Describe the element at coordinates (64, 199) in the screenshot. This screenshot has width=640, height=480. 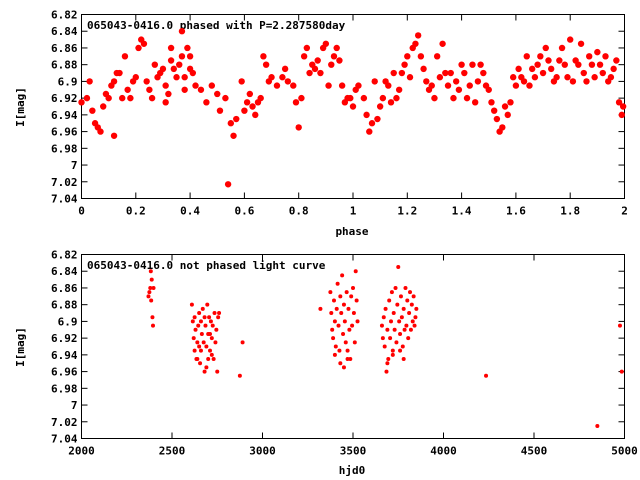
I see `phased-y-tick-label: 7.04` at that location.